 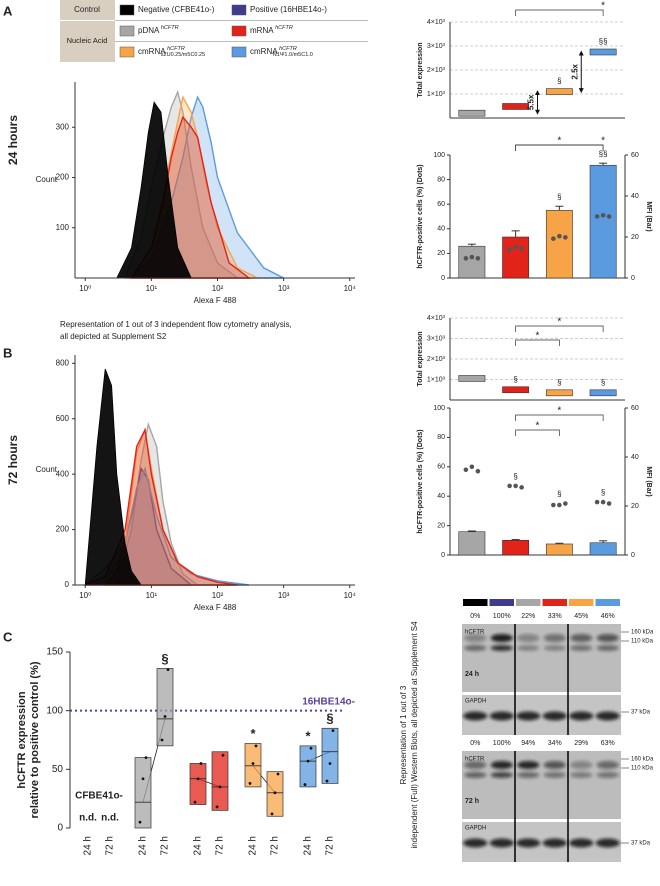 I want to click on legend-text: Negative (CFBE41o-), so click(x=176, y=9).